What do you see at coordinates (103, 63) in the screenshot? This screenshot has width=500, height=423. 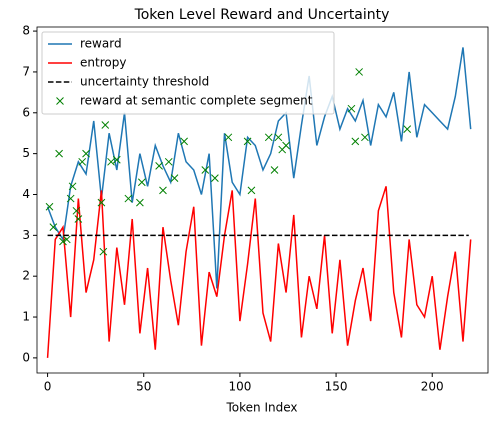 I see `legend-label: entropy` at bounding box center [103, 63].